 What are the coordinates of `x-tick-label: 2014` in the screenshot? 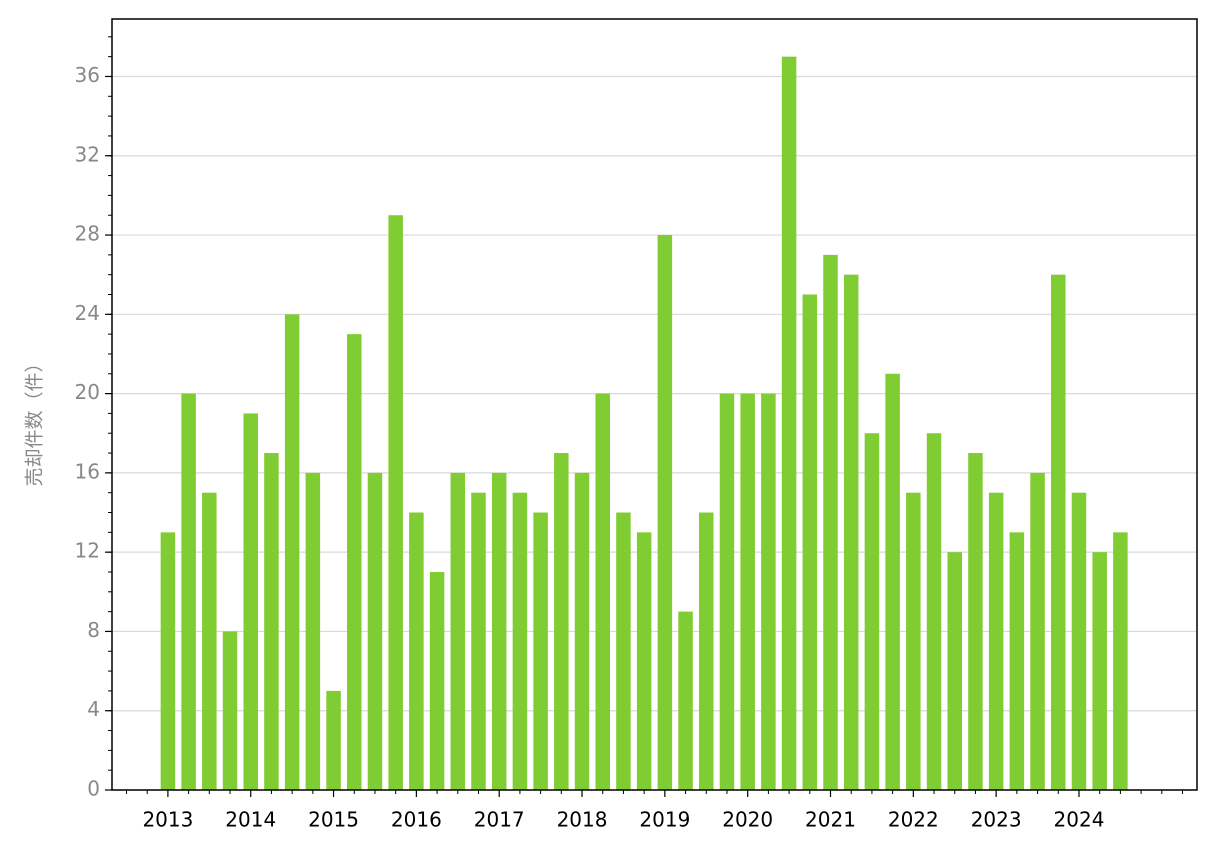 It's located at (250, 820).